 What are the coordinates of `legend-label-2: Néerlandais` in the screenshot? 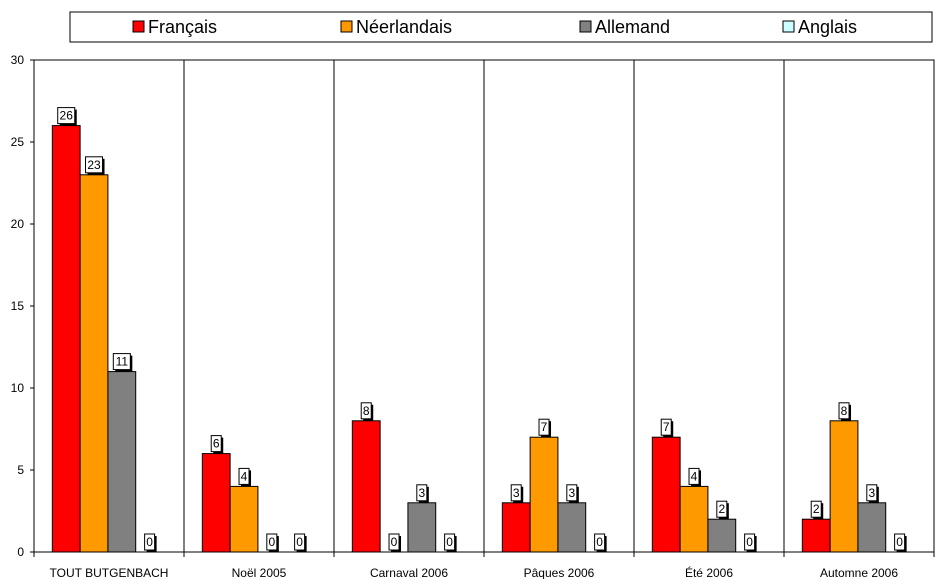 It's located at (404, 27).